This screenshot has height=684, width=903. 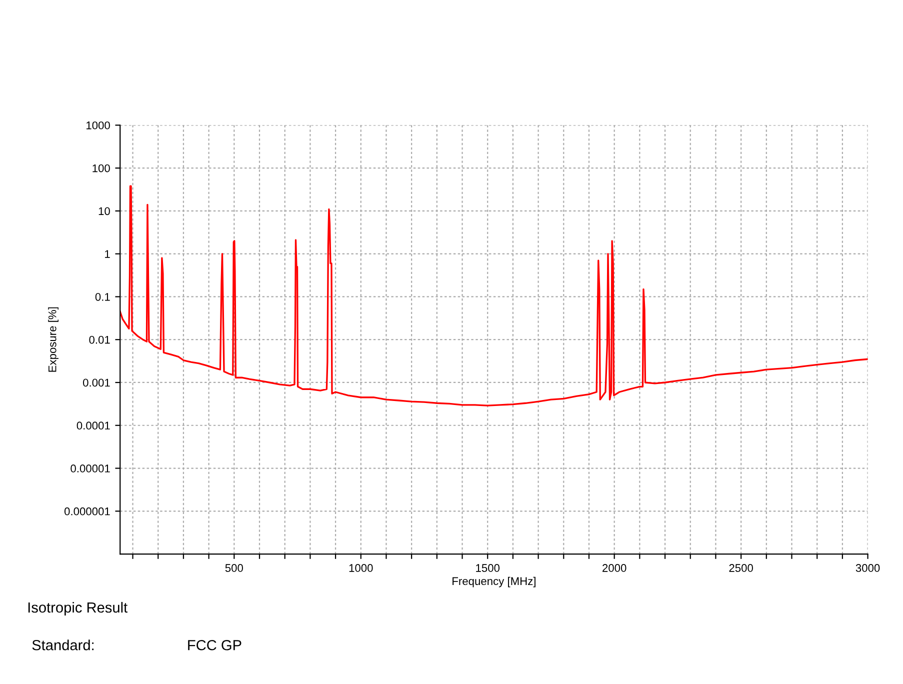 What do you see at coordinates (361, 568) in the screenshot?
I see `x-tick-label: 1000` at bounding box center [361, 568].